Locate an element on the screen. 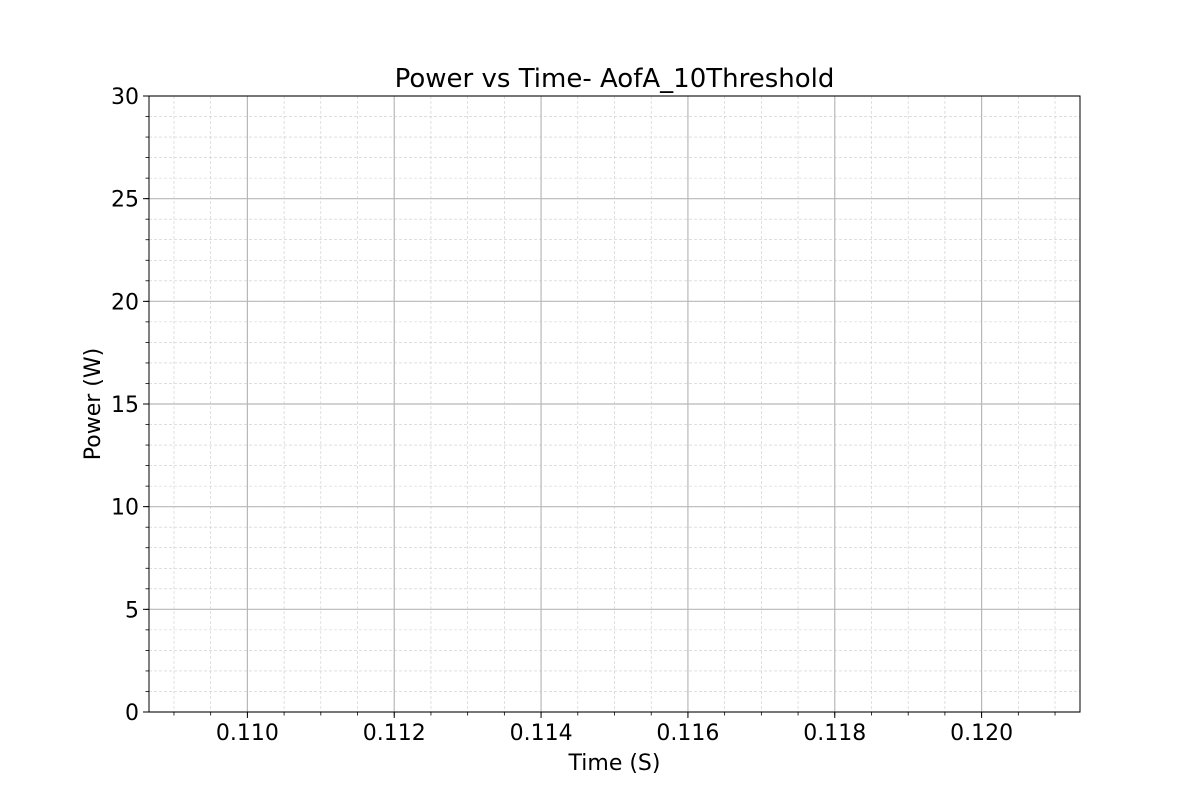  y-tick-label: 0 is located at coordinates (132, 713).